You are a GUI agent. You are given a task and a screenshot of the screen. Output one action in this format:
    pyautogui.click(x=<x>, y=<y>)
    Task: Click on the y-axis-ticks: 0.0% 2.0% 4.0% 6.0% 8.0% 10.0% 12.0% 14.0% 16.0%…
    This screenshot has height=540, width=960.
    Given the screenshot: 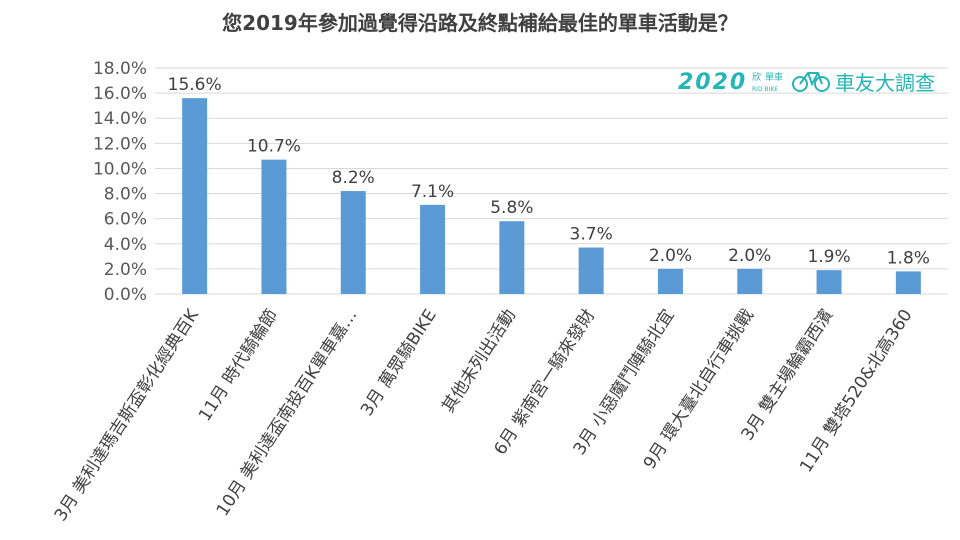 What is the action you would take?
    pyautogui.click(x=120, y=182)
    